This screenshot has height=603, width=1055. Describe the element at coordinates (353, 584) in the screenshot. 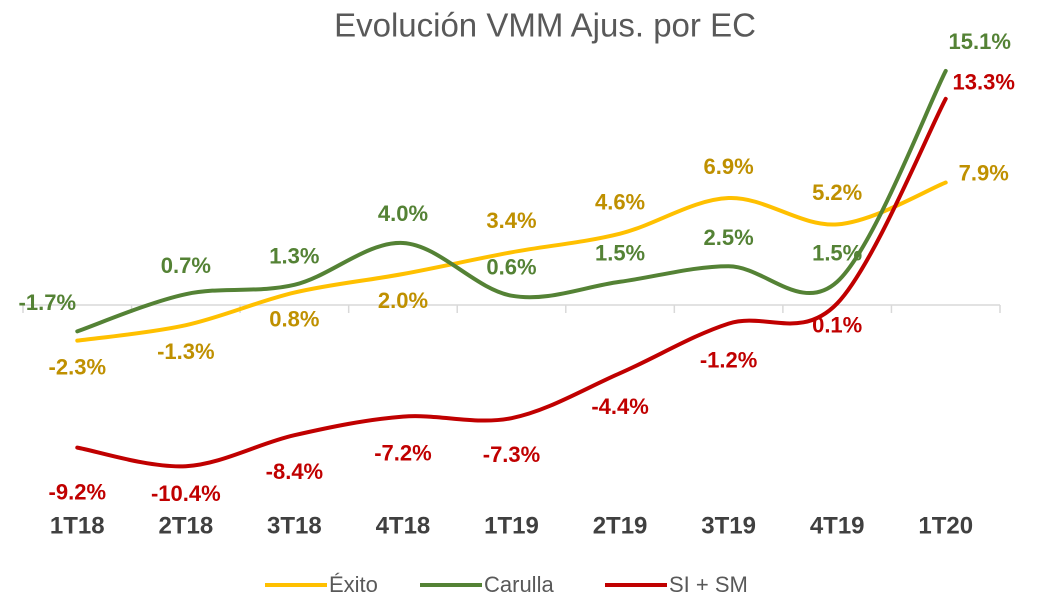

I see `legend-label: Éxito` at that location.